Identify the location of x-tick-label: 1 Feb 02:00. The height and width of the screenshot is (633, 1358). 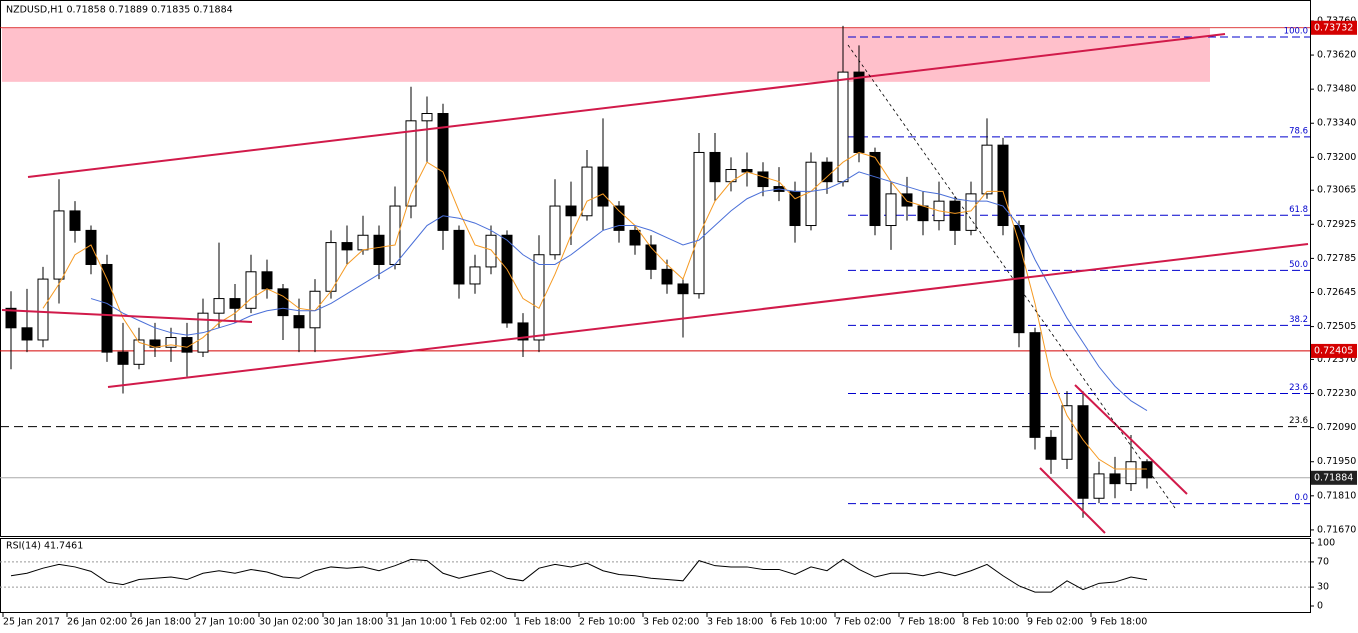
(479, 622).